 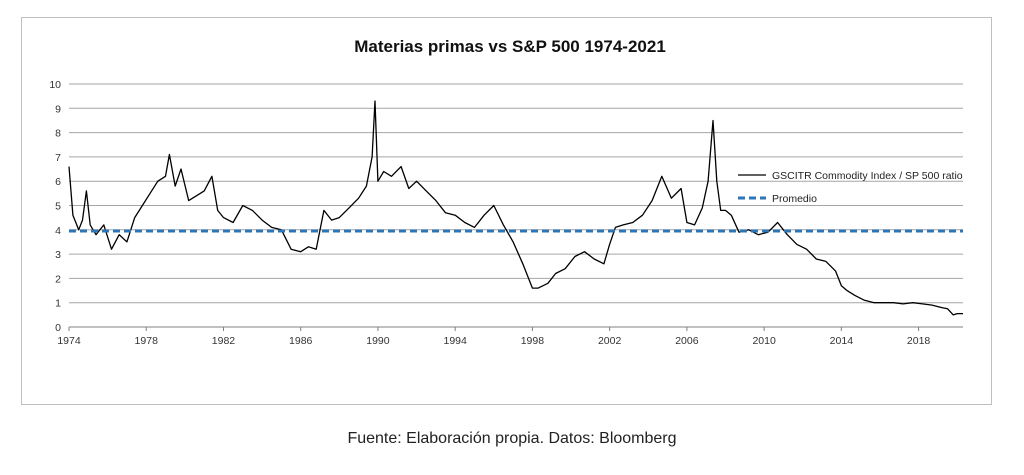 What do you see at coordinates (58, 158) in the screenshot?
I see `y-tick-label-7: 7` at bounding box center [58, 158].